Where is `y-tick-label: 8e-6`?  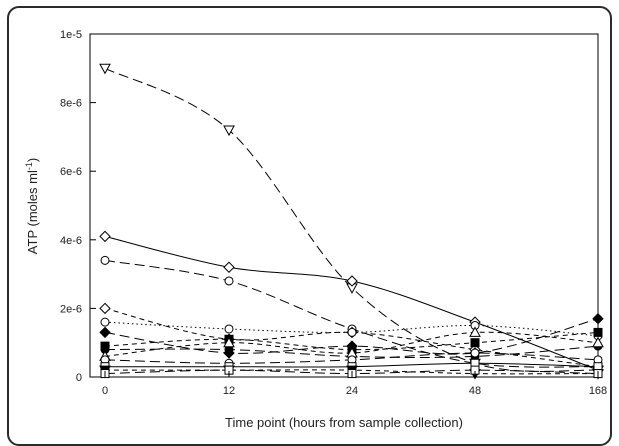 y-tick-label: 8e-6 is located at coordinates (71, 104).